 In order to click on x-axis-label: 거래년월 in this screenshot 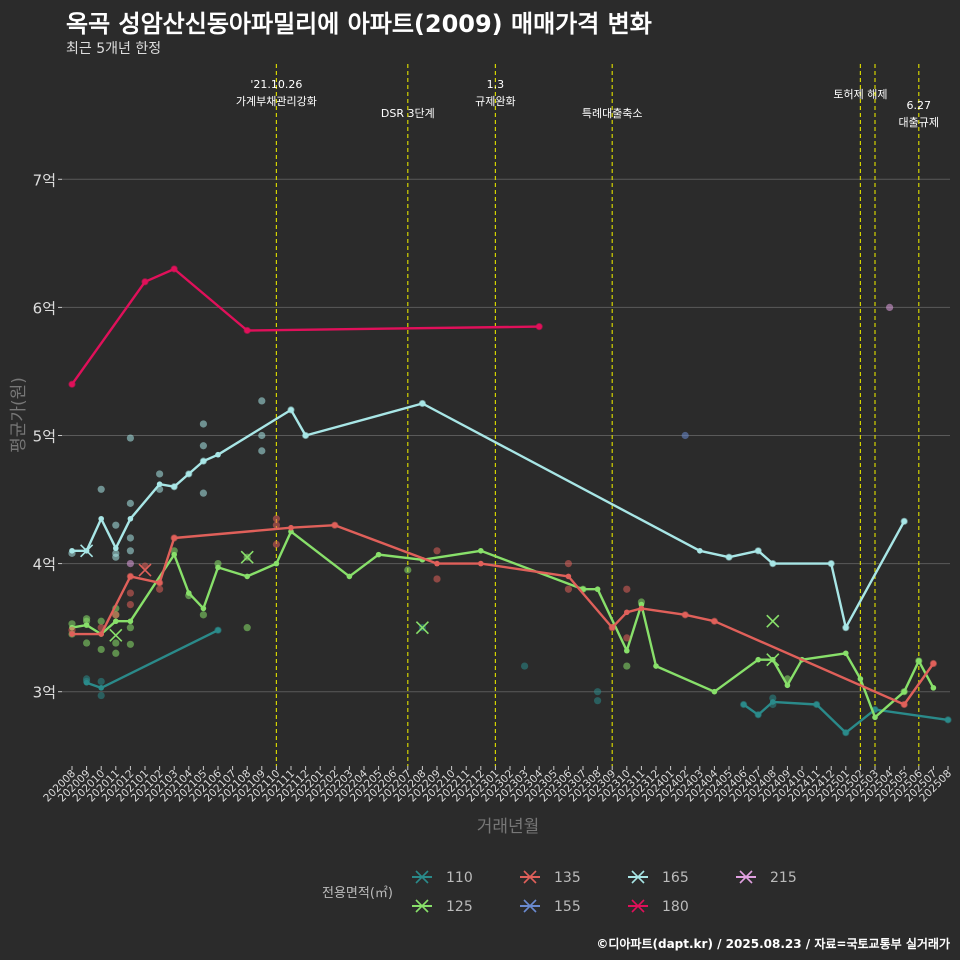, I will do `click(508, 827)`.